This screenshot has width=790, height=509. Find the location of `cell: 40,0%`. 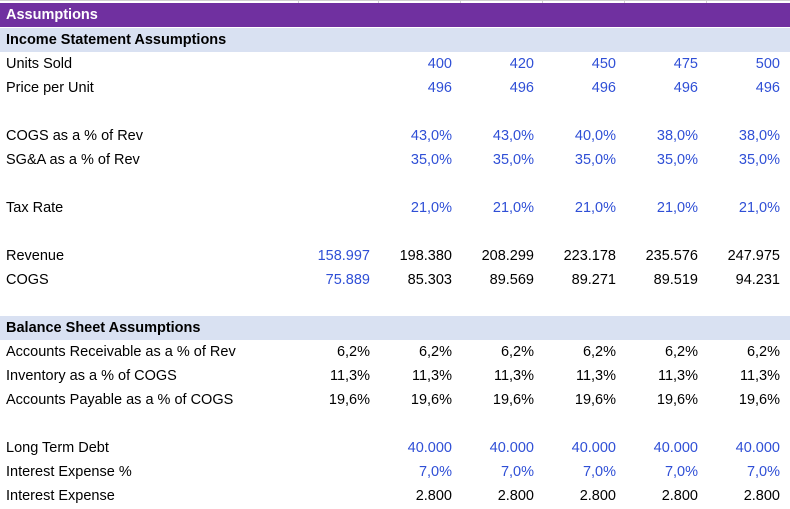

cell: 40,0% is located at coordinates (595, 136).